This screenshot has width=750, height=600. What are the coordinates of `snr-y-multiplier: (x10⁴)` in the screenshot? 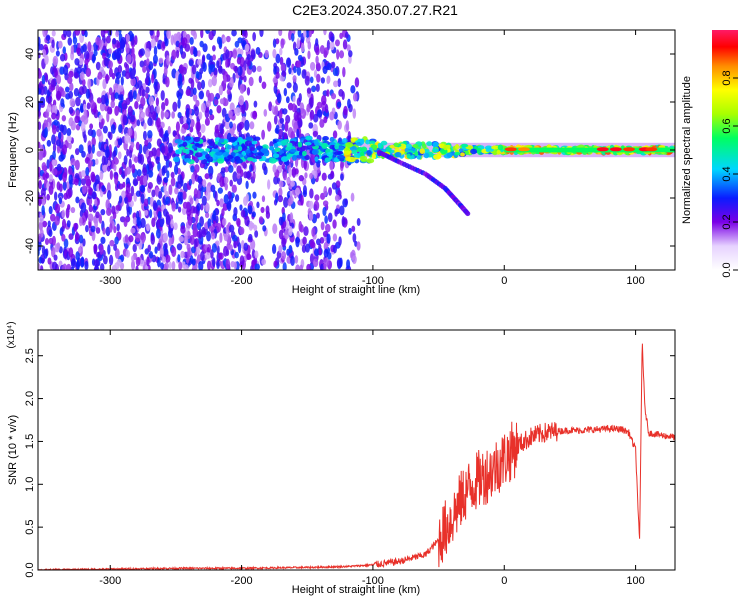 It's located at (11, 334).